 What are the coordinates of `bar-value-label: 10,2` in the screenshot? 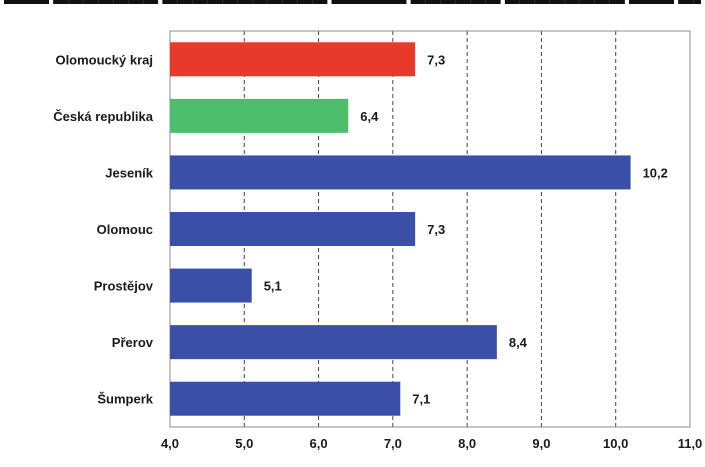 It's located at (655, 172).